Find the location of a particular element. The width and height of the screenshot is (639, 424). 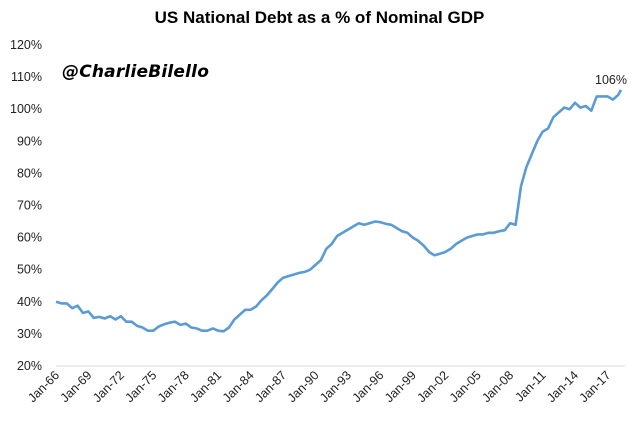

x-tick-label: Jan-72 is located at coordinates (108, 386).